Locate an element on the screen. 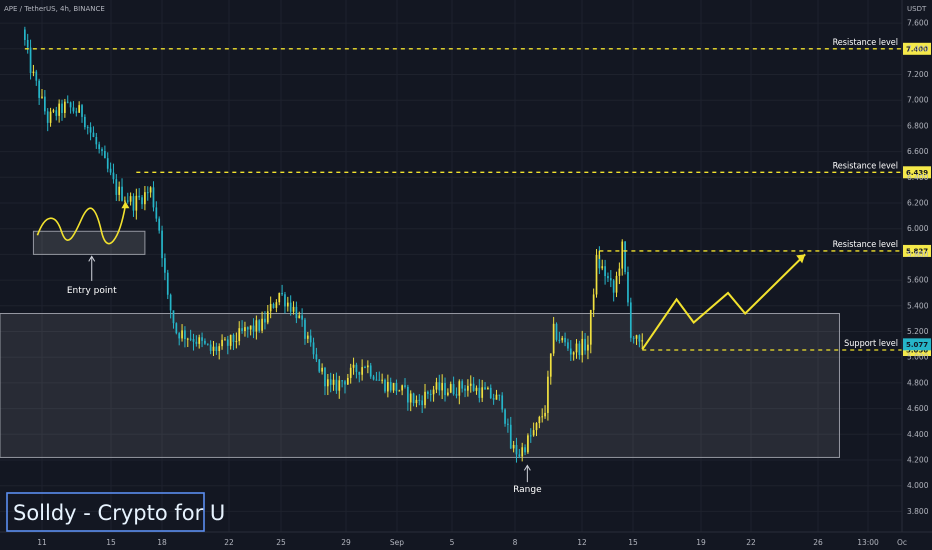  price-tick-label: 4.200 is located at coordinates (918, 460).